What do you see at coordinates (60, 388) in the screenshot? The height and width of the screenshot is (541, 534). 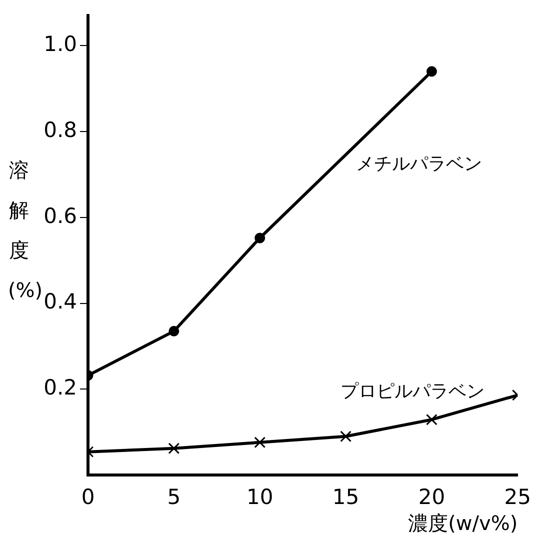 I see `y-tick-label: 0.2` at bounding box center [60, 388].